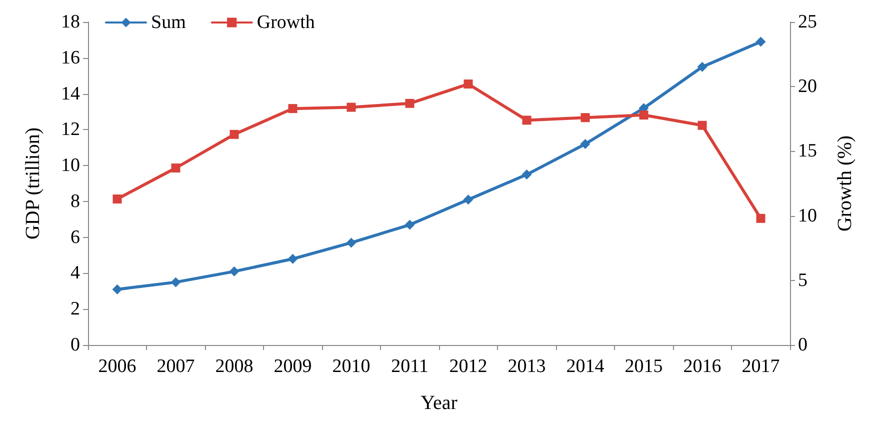 Image resolution: width=872 pixels, height=421 pixels. I want to click on y2-tick-label: 25, so click(807, 22).